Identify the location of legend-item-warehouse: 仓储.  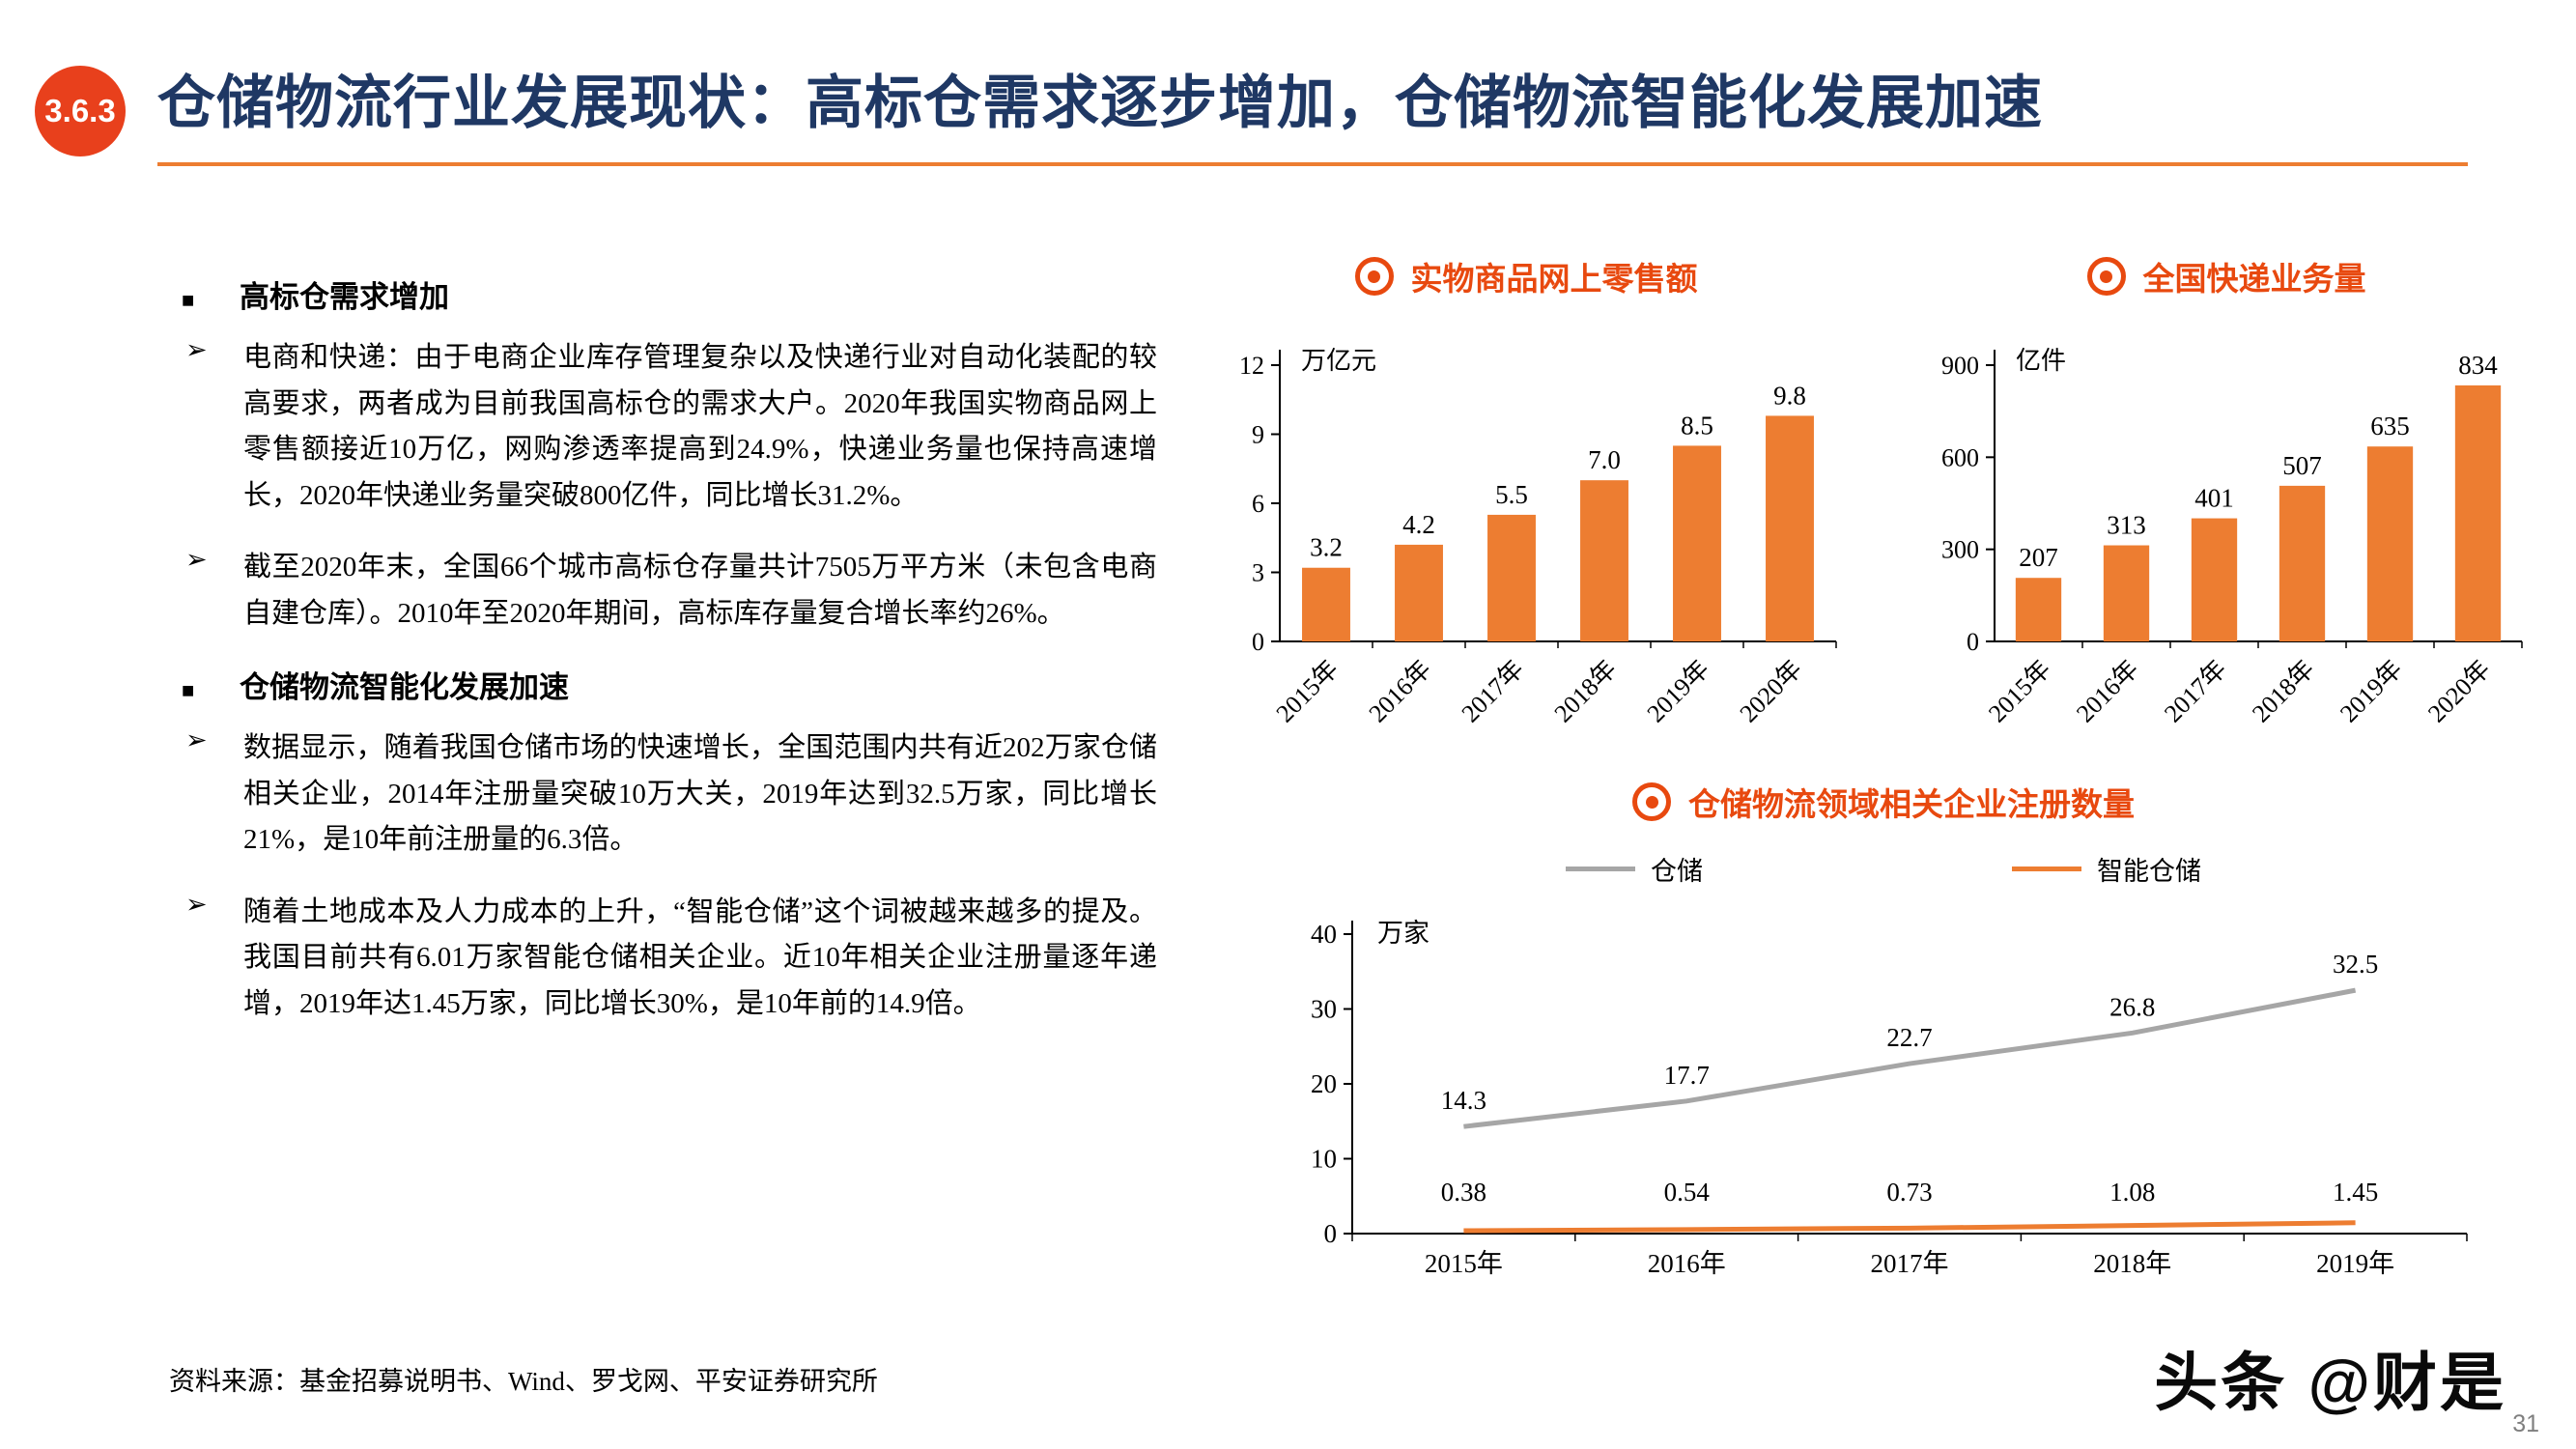
(1634, 869).